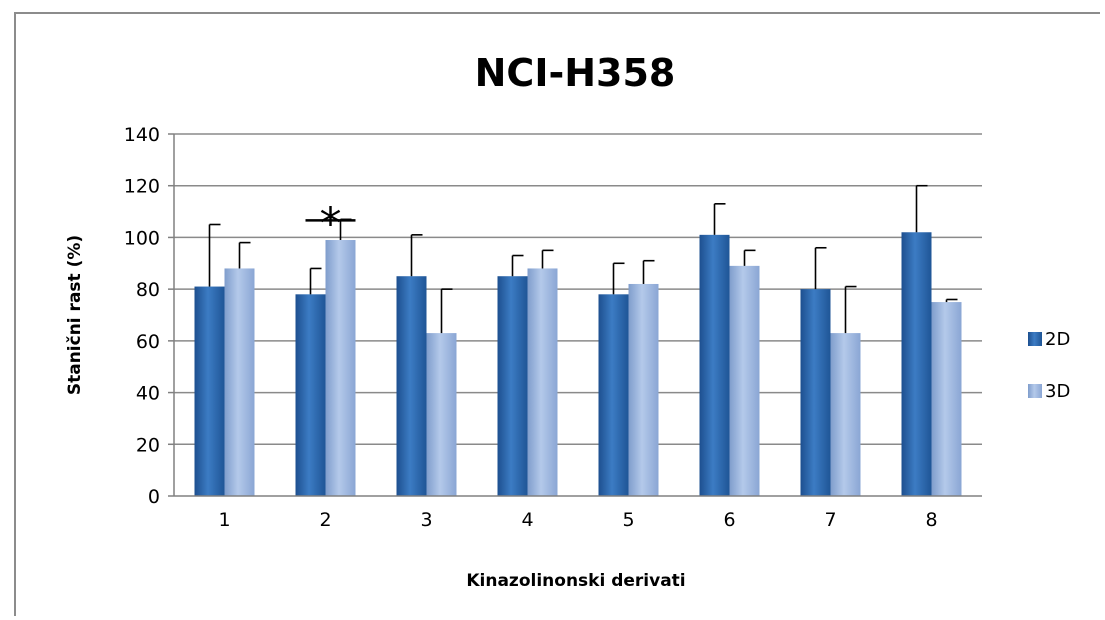 The height and width of the screenshot is (620, 1105). What do you see at coordinates (729, 520) in the screenshot?
I see `x-tick-label: 6` at bounding box center [729, 520].